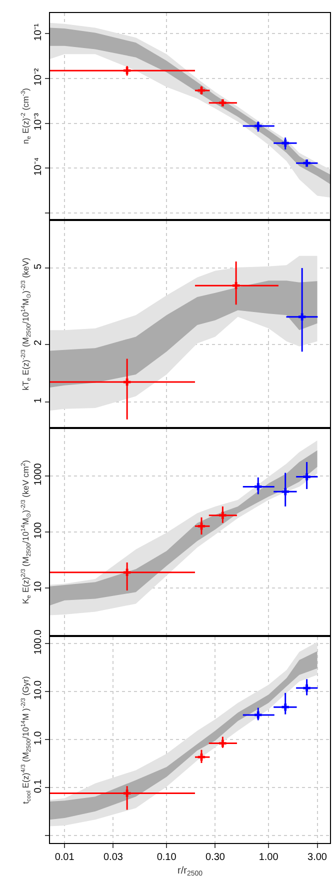 This screenshot has width=336, height=883. I want to click on y-tick-label: 0.1, so click(38, 786).